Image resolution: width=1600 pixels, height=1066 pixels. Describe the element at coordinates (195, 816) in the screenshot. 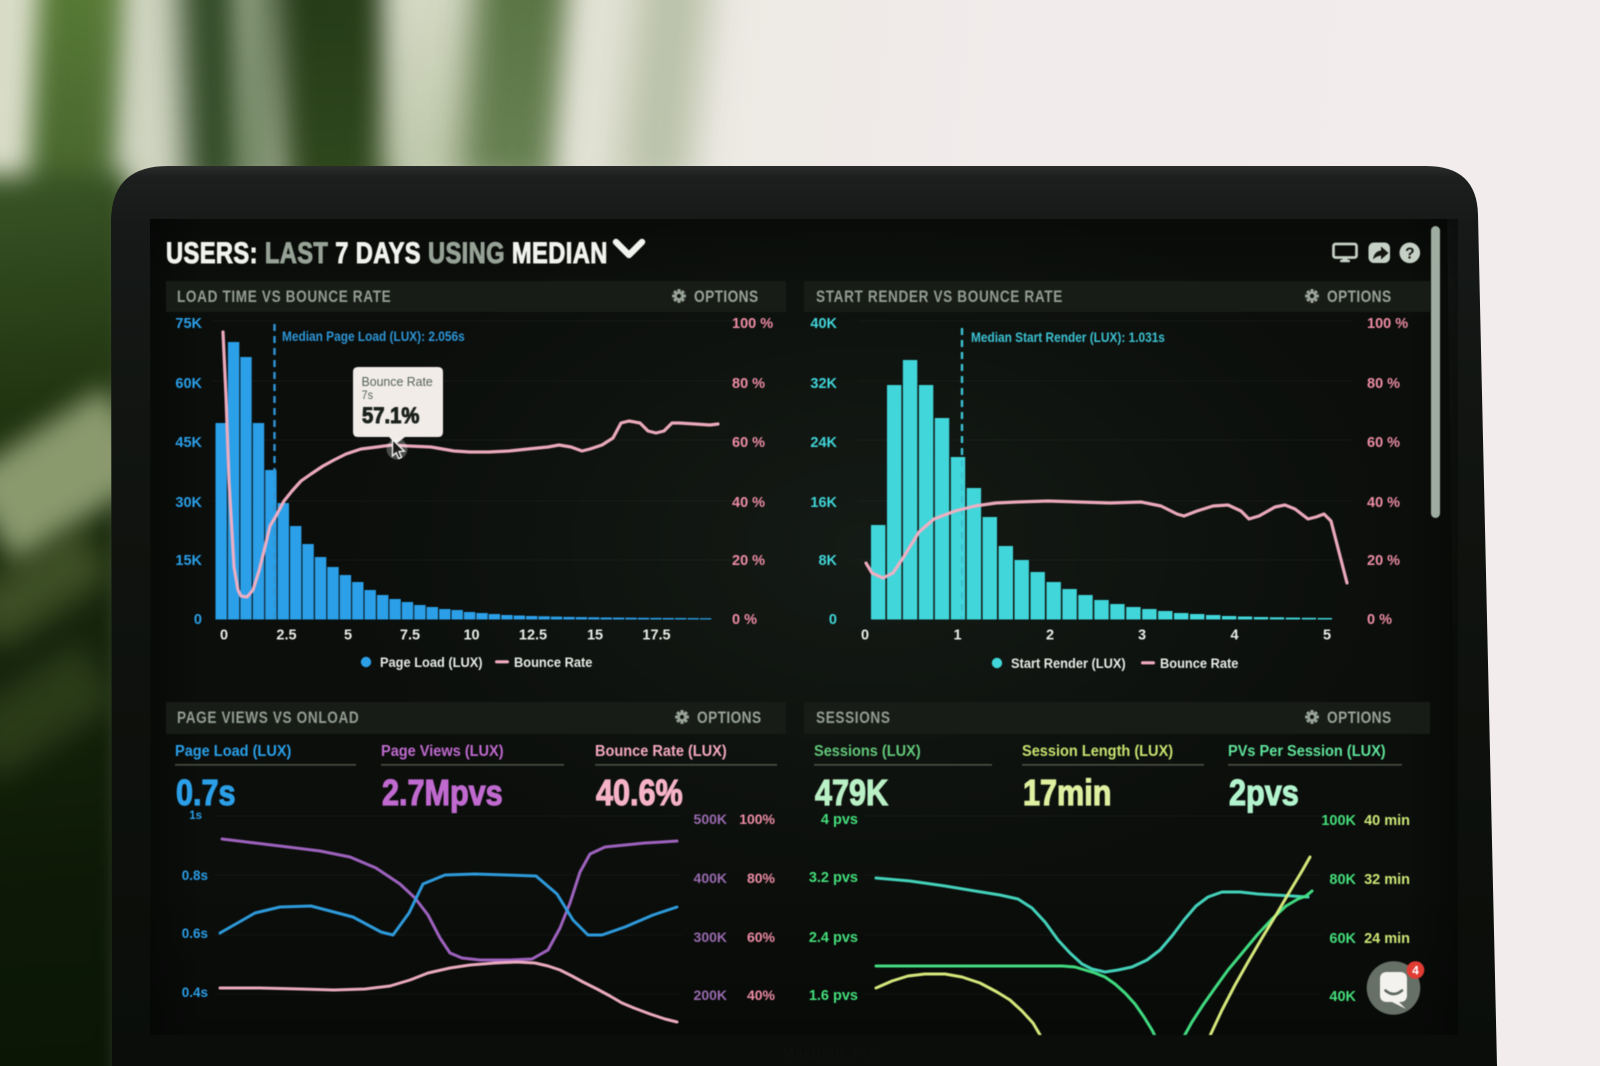

I see `svg-text: 1s` at that location.